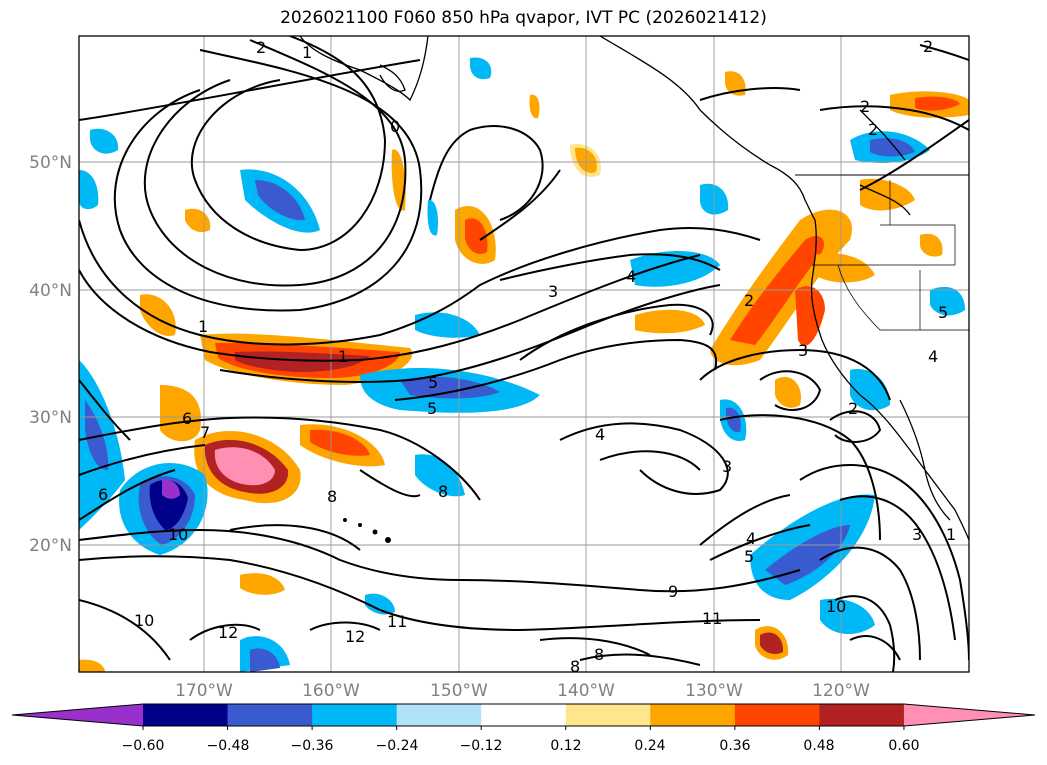 The image size is (1047, 765). Describe the element at coordinates (205, 432) in the screenshot. I see `contour-label: 7` at that location.